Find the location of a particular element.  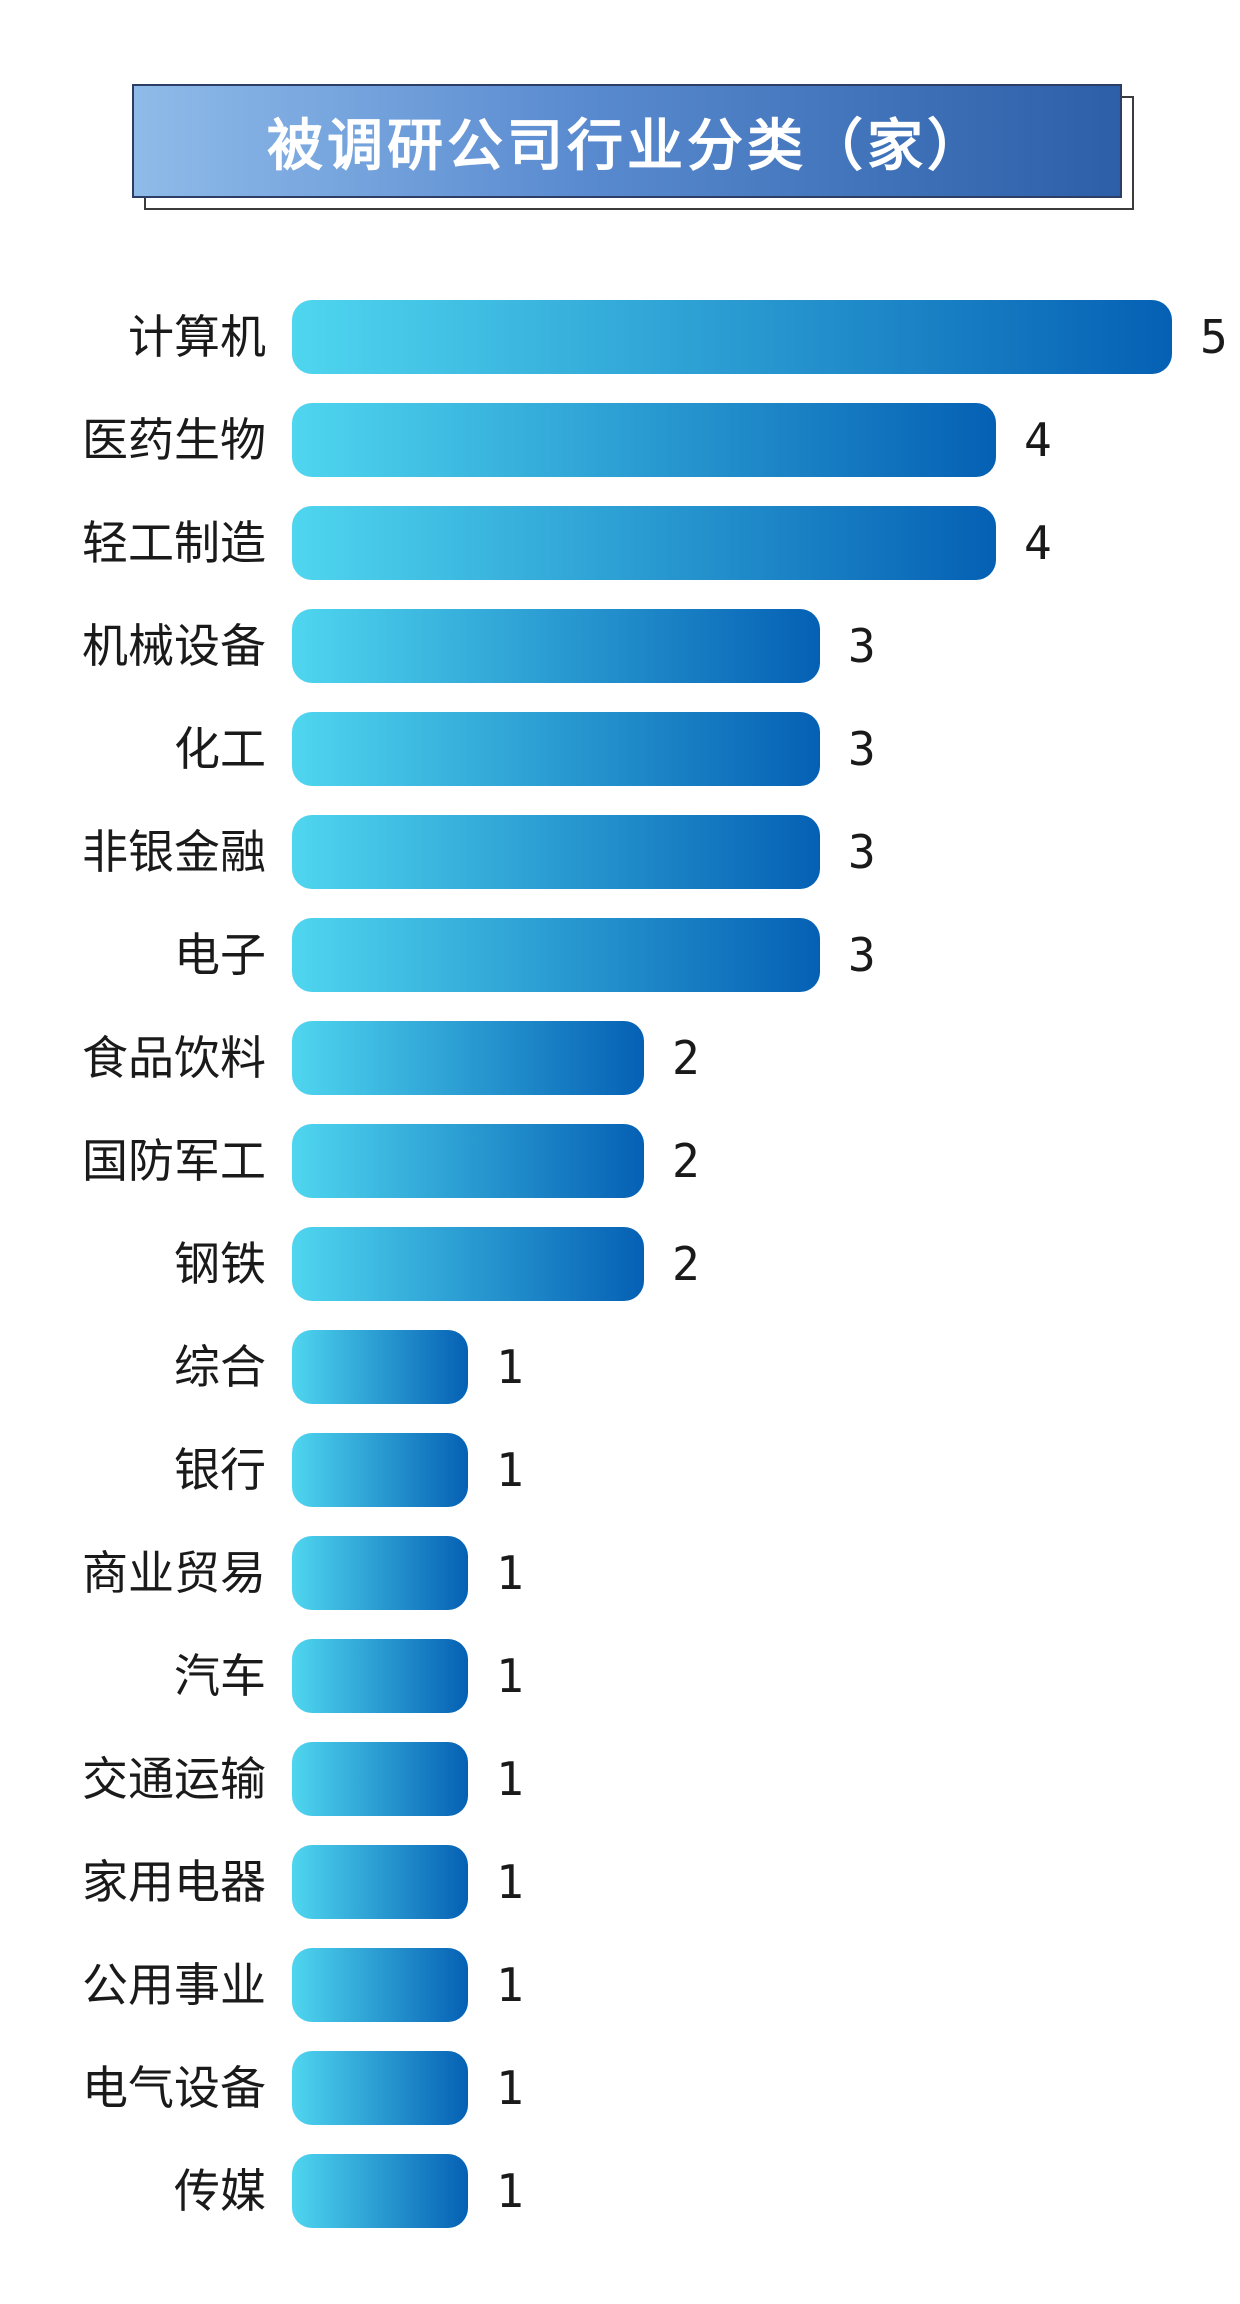

category-label: 钢铁 is located at coordinates (220, 1264).